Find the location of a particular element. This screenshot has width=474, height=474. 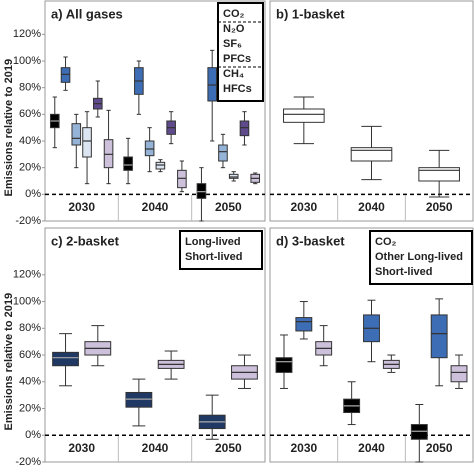

panel-title: c) 2-basket is located at coordinates (85, 240).